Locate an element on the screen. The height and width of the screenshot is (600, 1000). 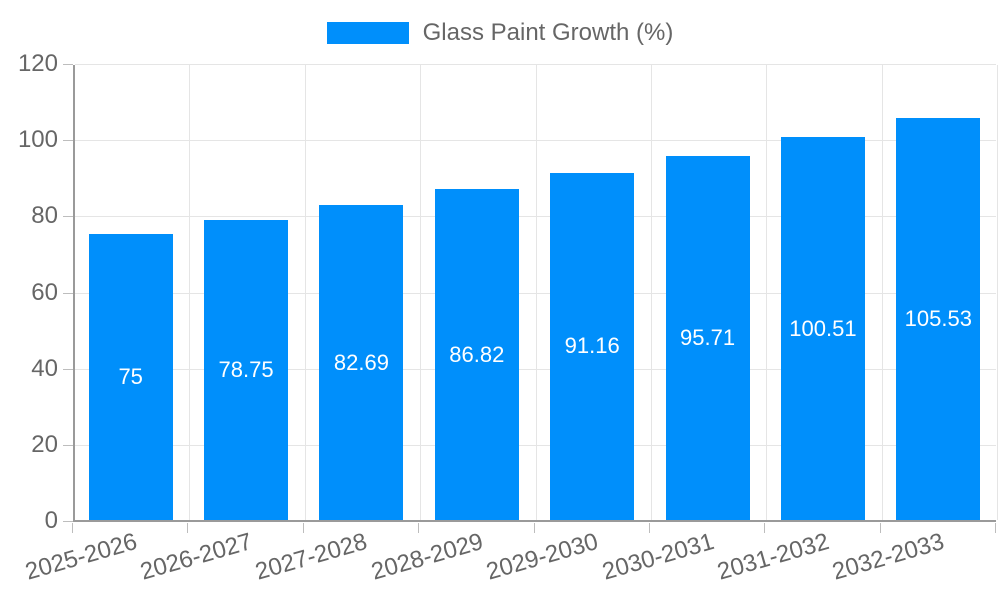
bar-value-label: 75 is located at coordinates (130, 377).